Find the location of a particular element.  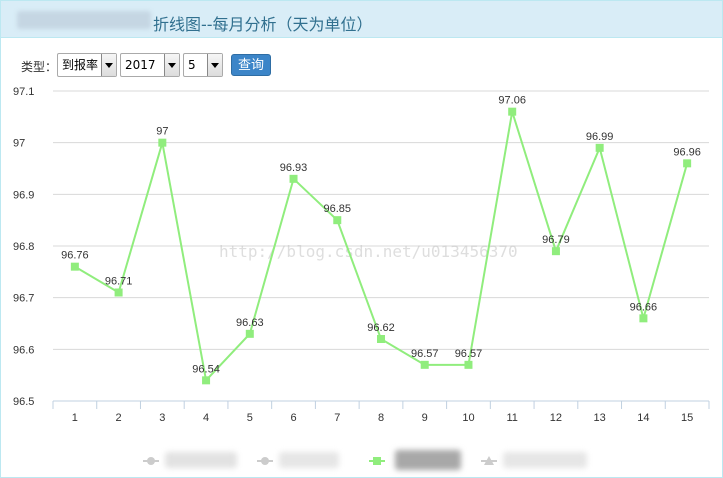

y-tick-label: 97 is located at coordinates (19, 144).